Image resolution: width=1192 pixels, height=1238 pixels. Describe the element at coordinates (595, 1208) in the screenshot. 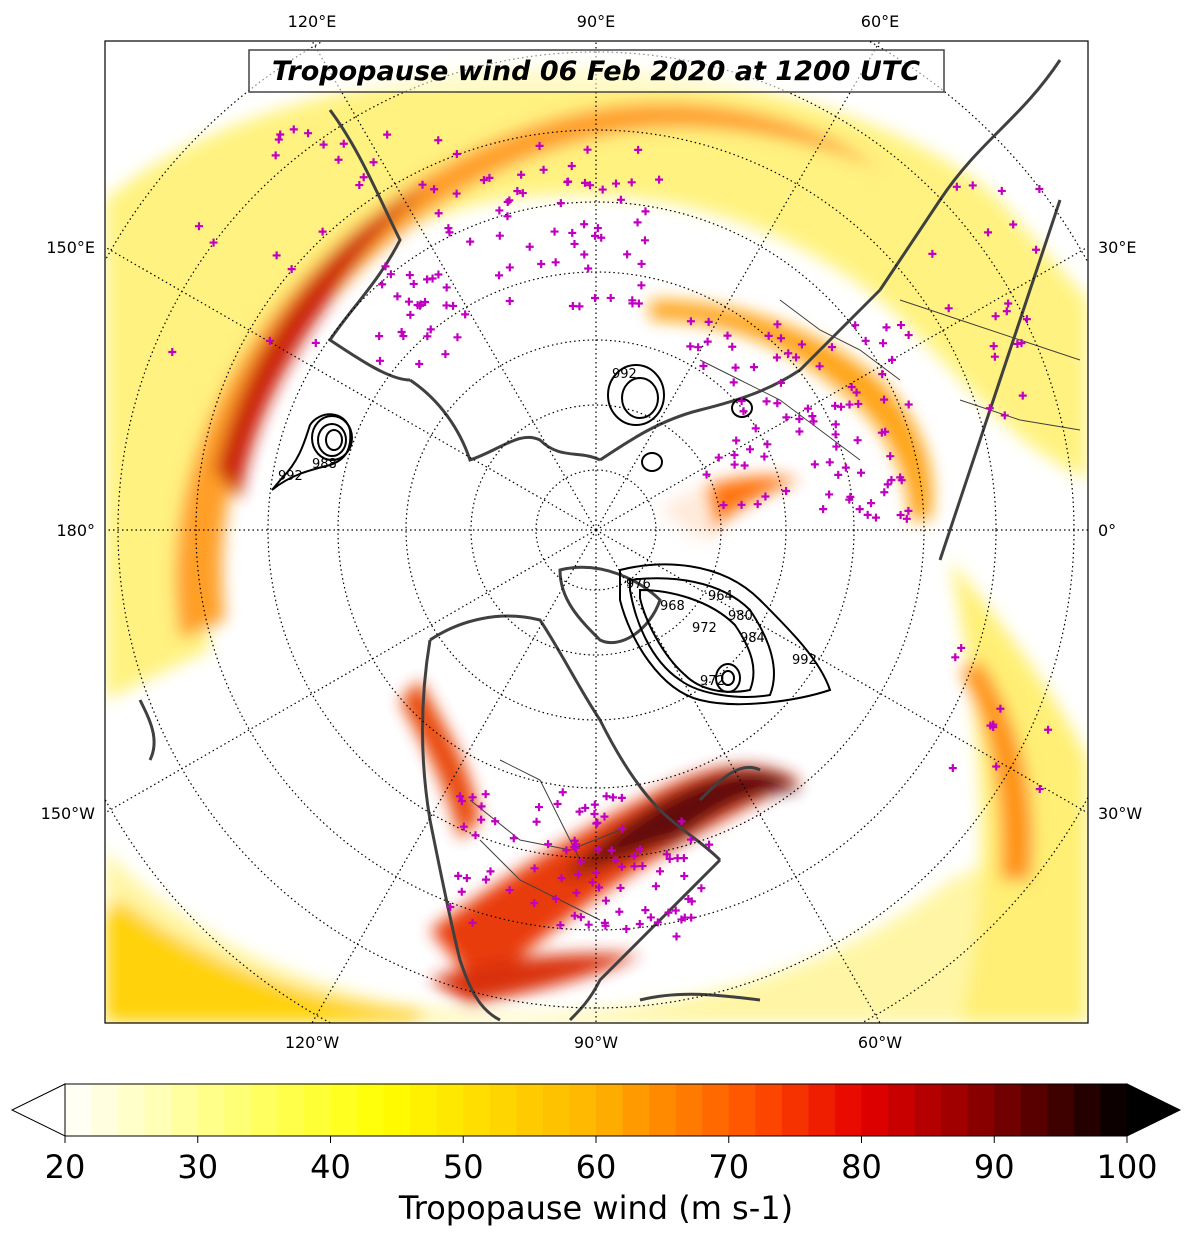

I see `colorbar-title: Tropopause wind (m s-1)` at that location.